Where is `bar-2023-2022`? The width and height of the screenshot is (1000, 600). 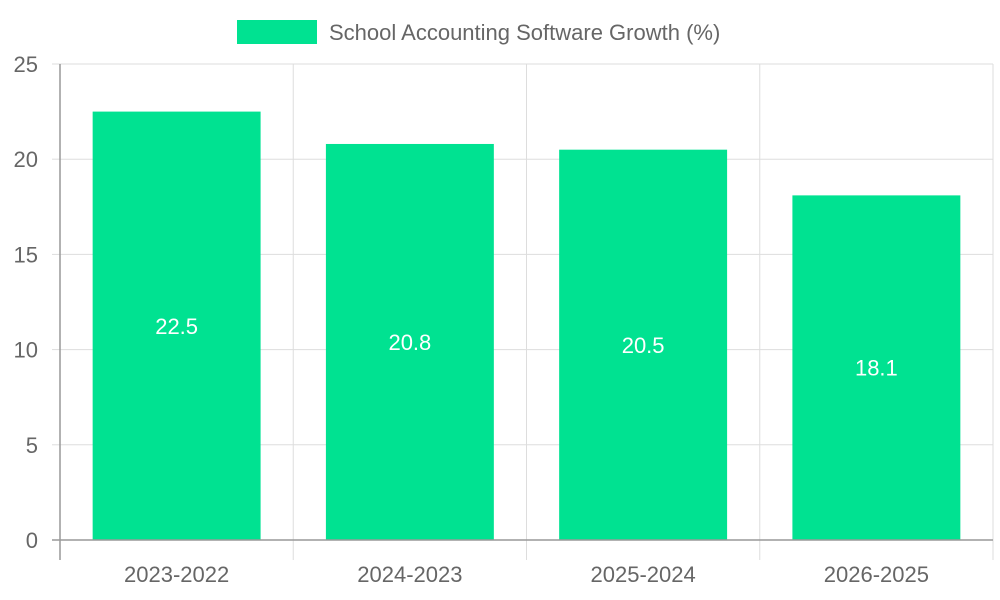
bar-2023-2022 is located at coordinates (176, 325).